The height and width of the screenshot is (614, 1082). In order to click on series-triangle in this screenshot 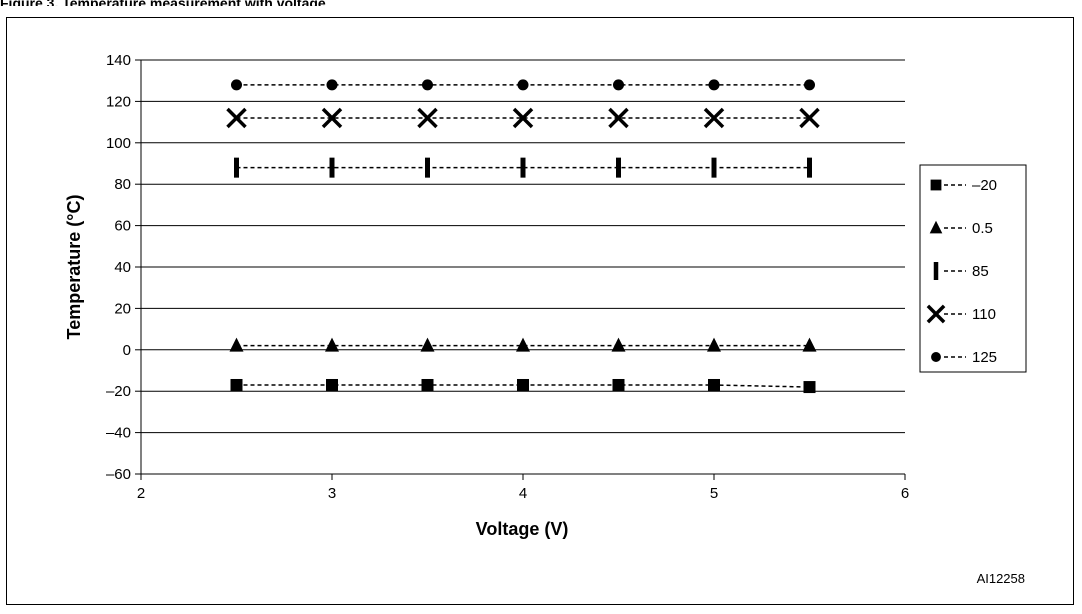, I will do `click(523, 344)`.